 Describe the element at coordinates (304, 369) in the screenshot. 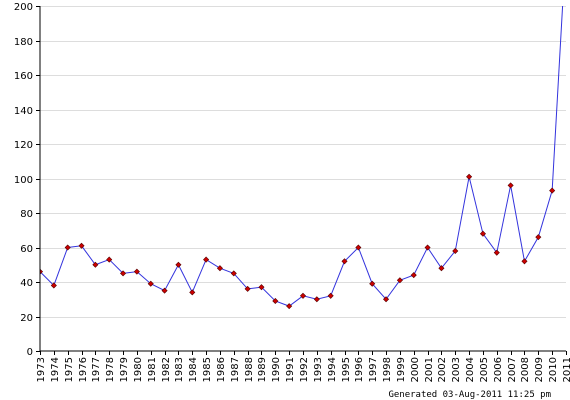

I see `x-tick-label: 1992` at that location.